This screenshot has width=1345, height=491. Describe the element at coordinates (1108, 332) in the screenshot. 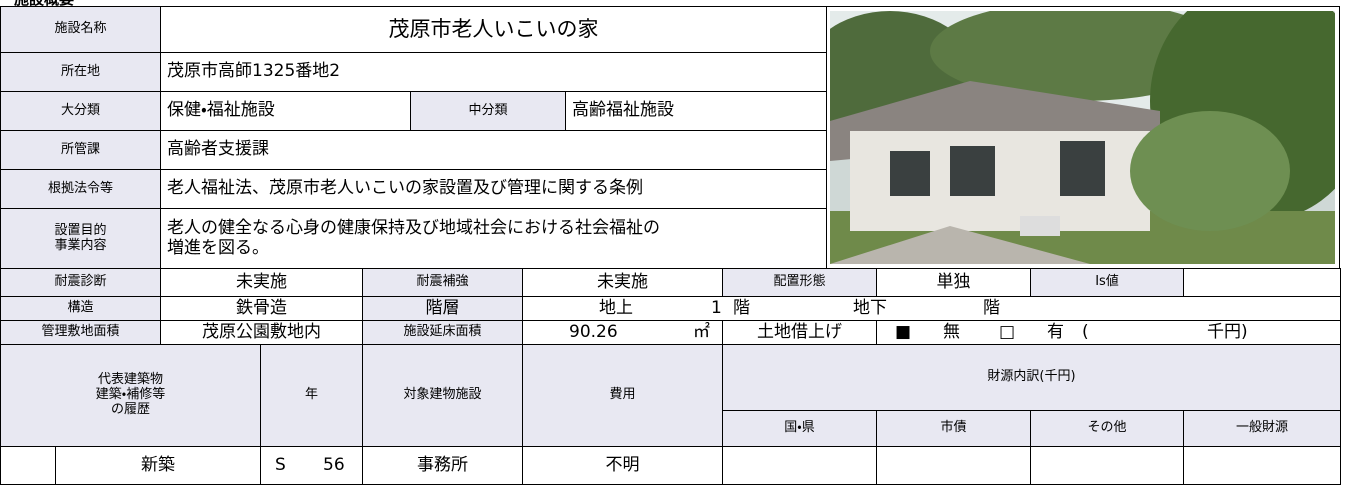

I see `lease-cell: ■ 無 □ 有 ( 千円)` at that location.